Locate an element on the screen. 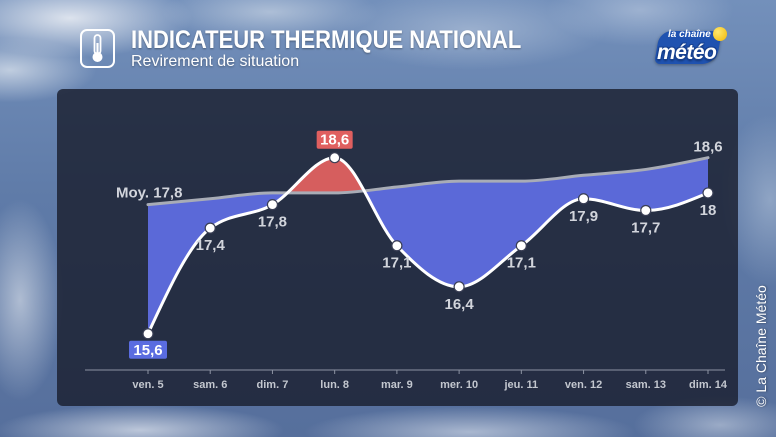 The height and width of the screenshot is (437, 776). max-label-box is located at coordinates (334, 139).